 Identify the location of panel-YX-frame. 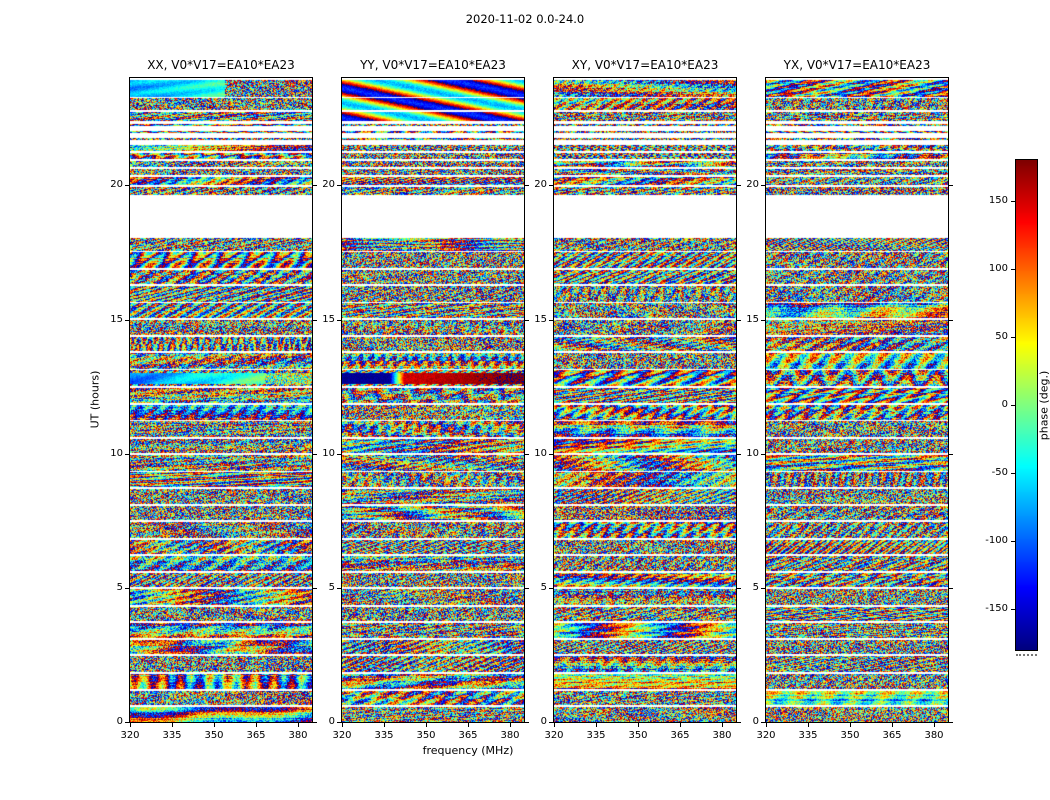
(857, 400).